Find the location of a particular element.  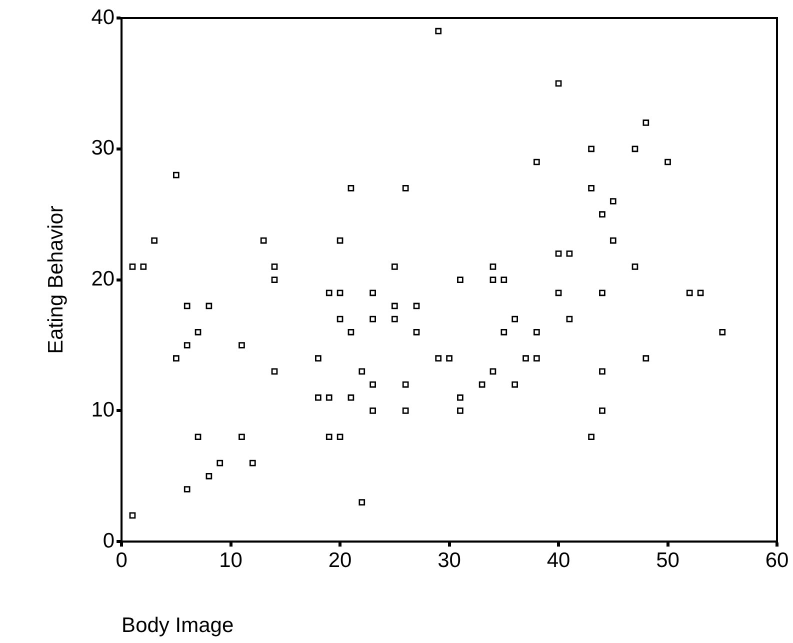

y-tick-label: 30 is located at coordinates (103, 148).